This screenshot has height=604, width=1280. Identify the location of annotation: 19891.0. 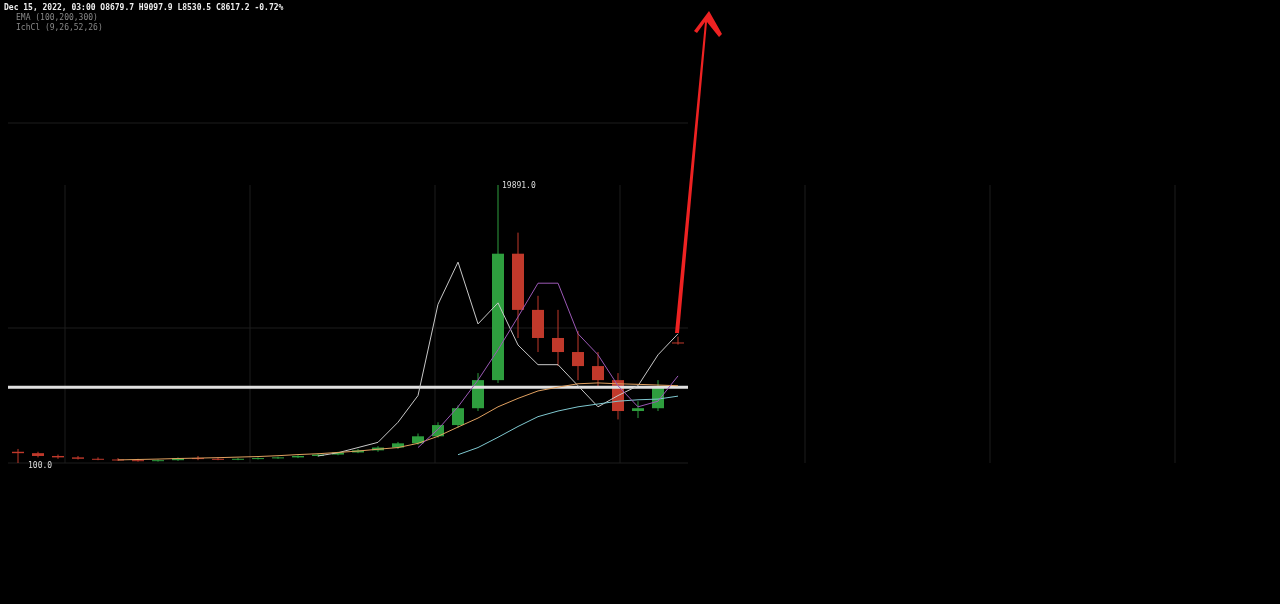
(519, 185).